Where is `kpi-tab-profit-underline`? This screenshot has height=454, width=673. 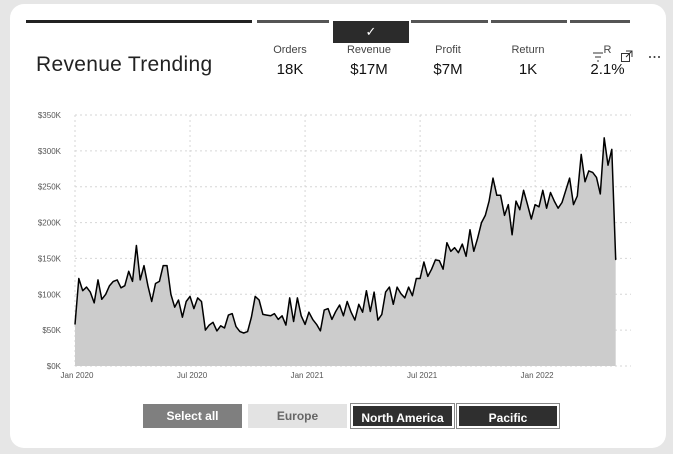 kpi-tab-profit-underline is located at coordinates (449, 21).